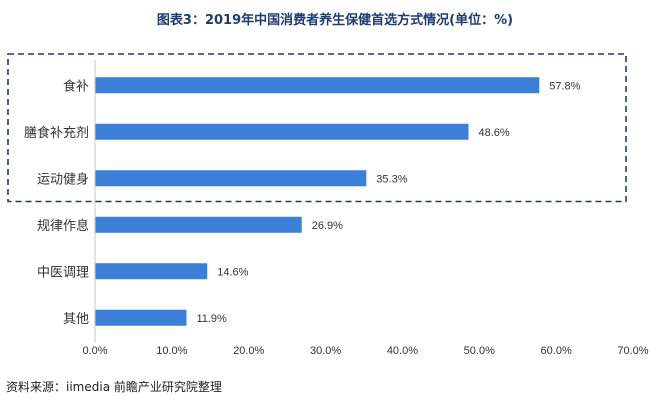 Image resolution: width=670 pixels, height=404 pixels. What do you see at coordinates (76, 319) in the screenshot?
I see `category-label-5: 其他` at bounding box center [76, 319].